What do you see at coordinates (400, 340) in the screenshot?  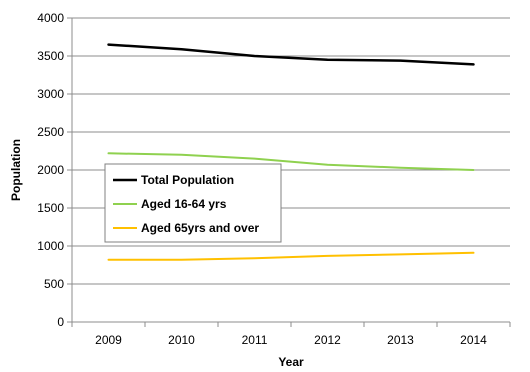 I see `x-tick-label-2013: 2013` at bounding box center [400, 340].